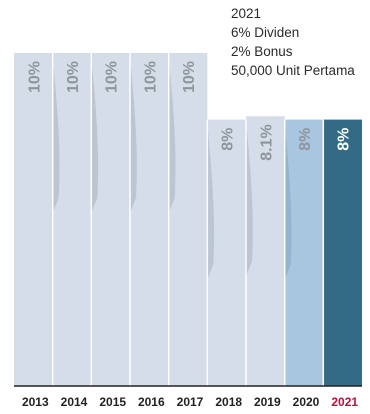  Describe the element at coordinates (246, 13) in the screenshot. I see `annotation-year: 2021` at that location.